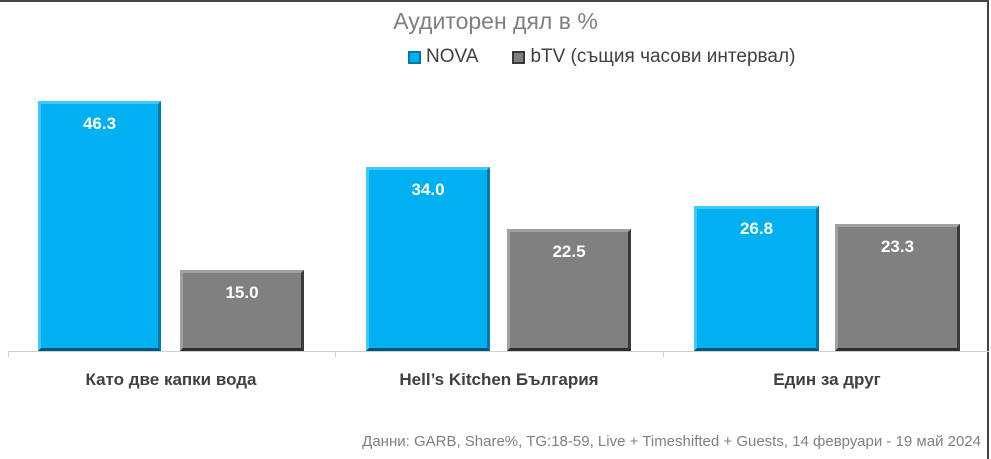 This screenshot has height=459, width=991. I want to click on bar-btv-cat1: 15.0, so click(242, 310).